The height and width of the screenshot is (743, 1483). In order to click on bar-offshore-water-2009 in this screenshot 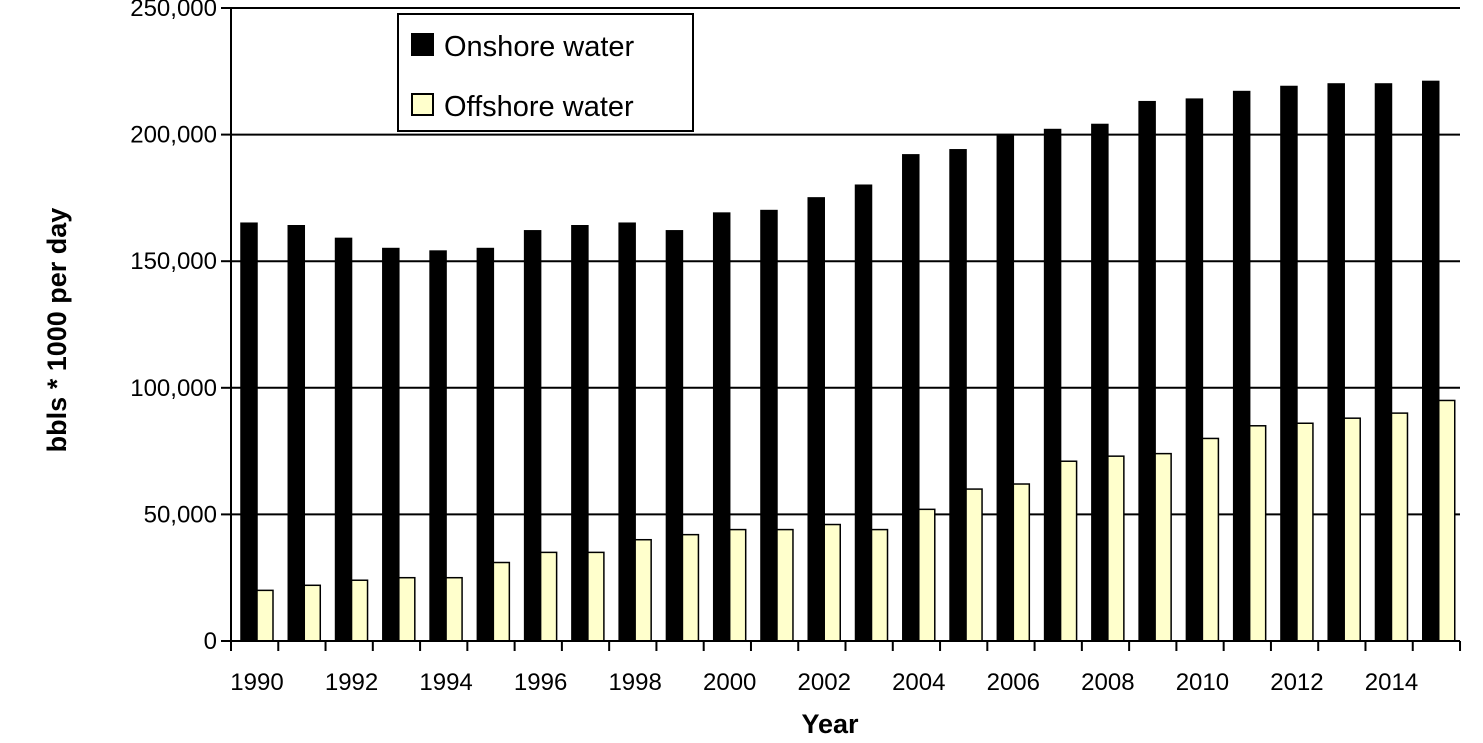, I will do `click(1163, 547)`.